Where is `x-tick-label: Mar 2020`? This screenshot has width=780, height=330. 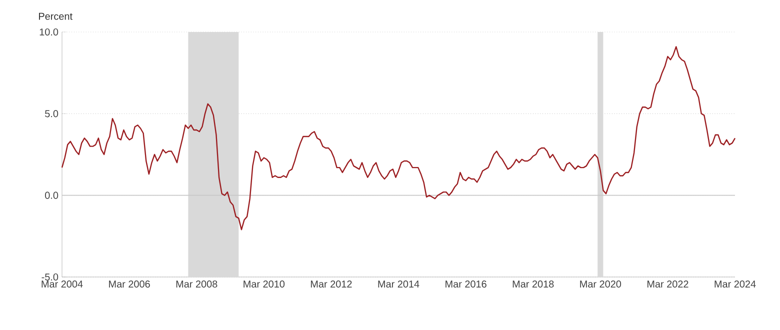 x-tick-label: Mar 2020 is located at coordinates (601, 284).